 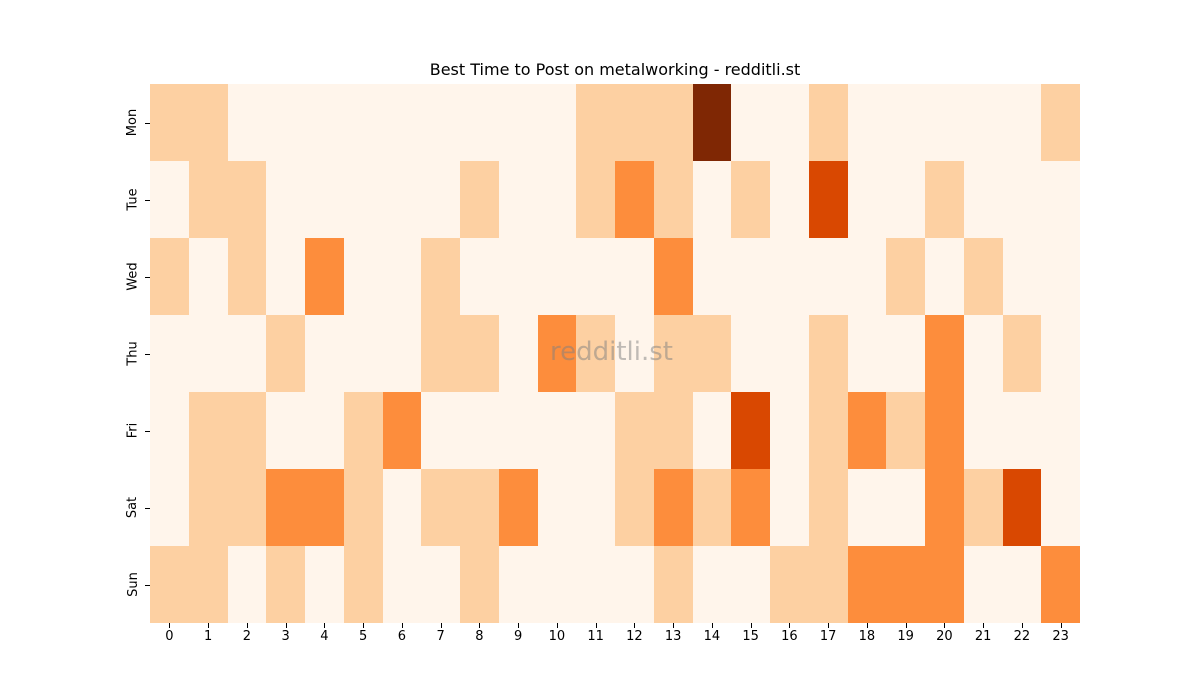 I want to click on y-tick-label: Tue, so click(x=133, y=199).